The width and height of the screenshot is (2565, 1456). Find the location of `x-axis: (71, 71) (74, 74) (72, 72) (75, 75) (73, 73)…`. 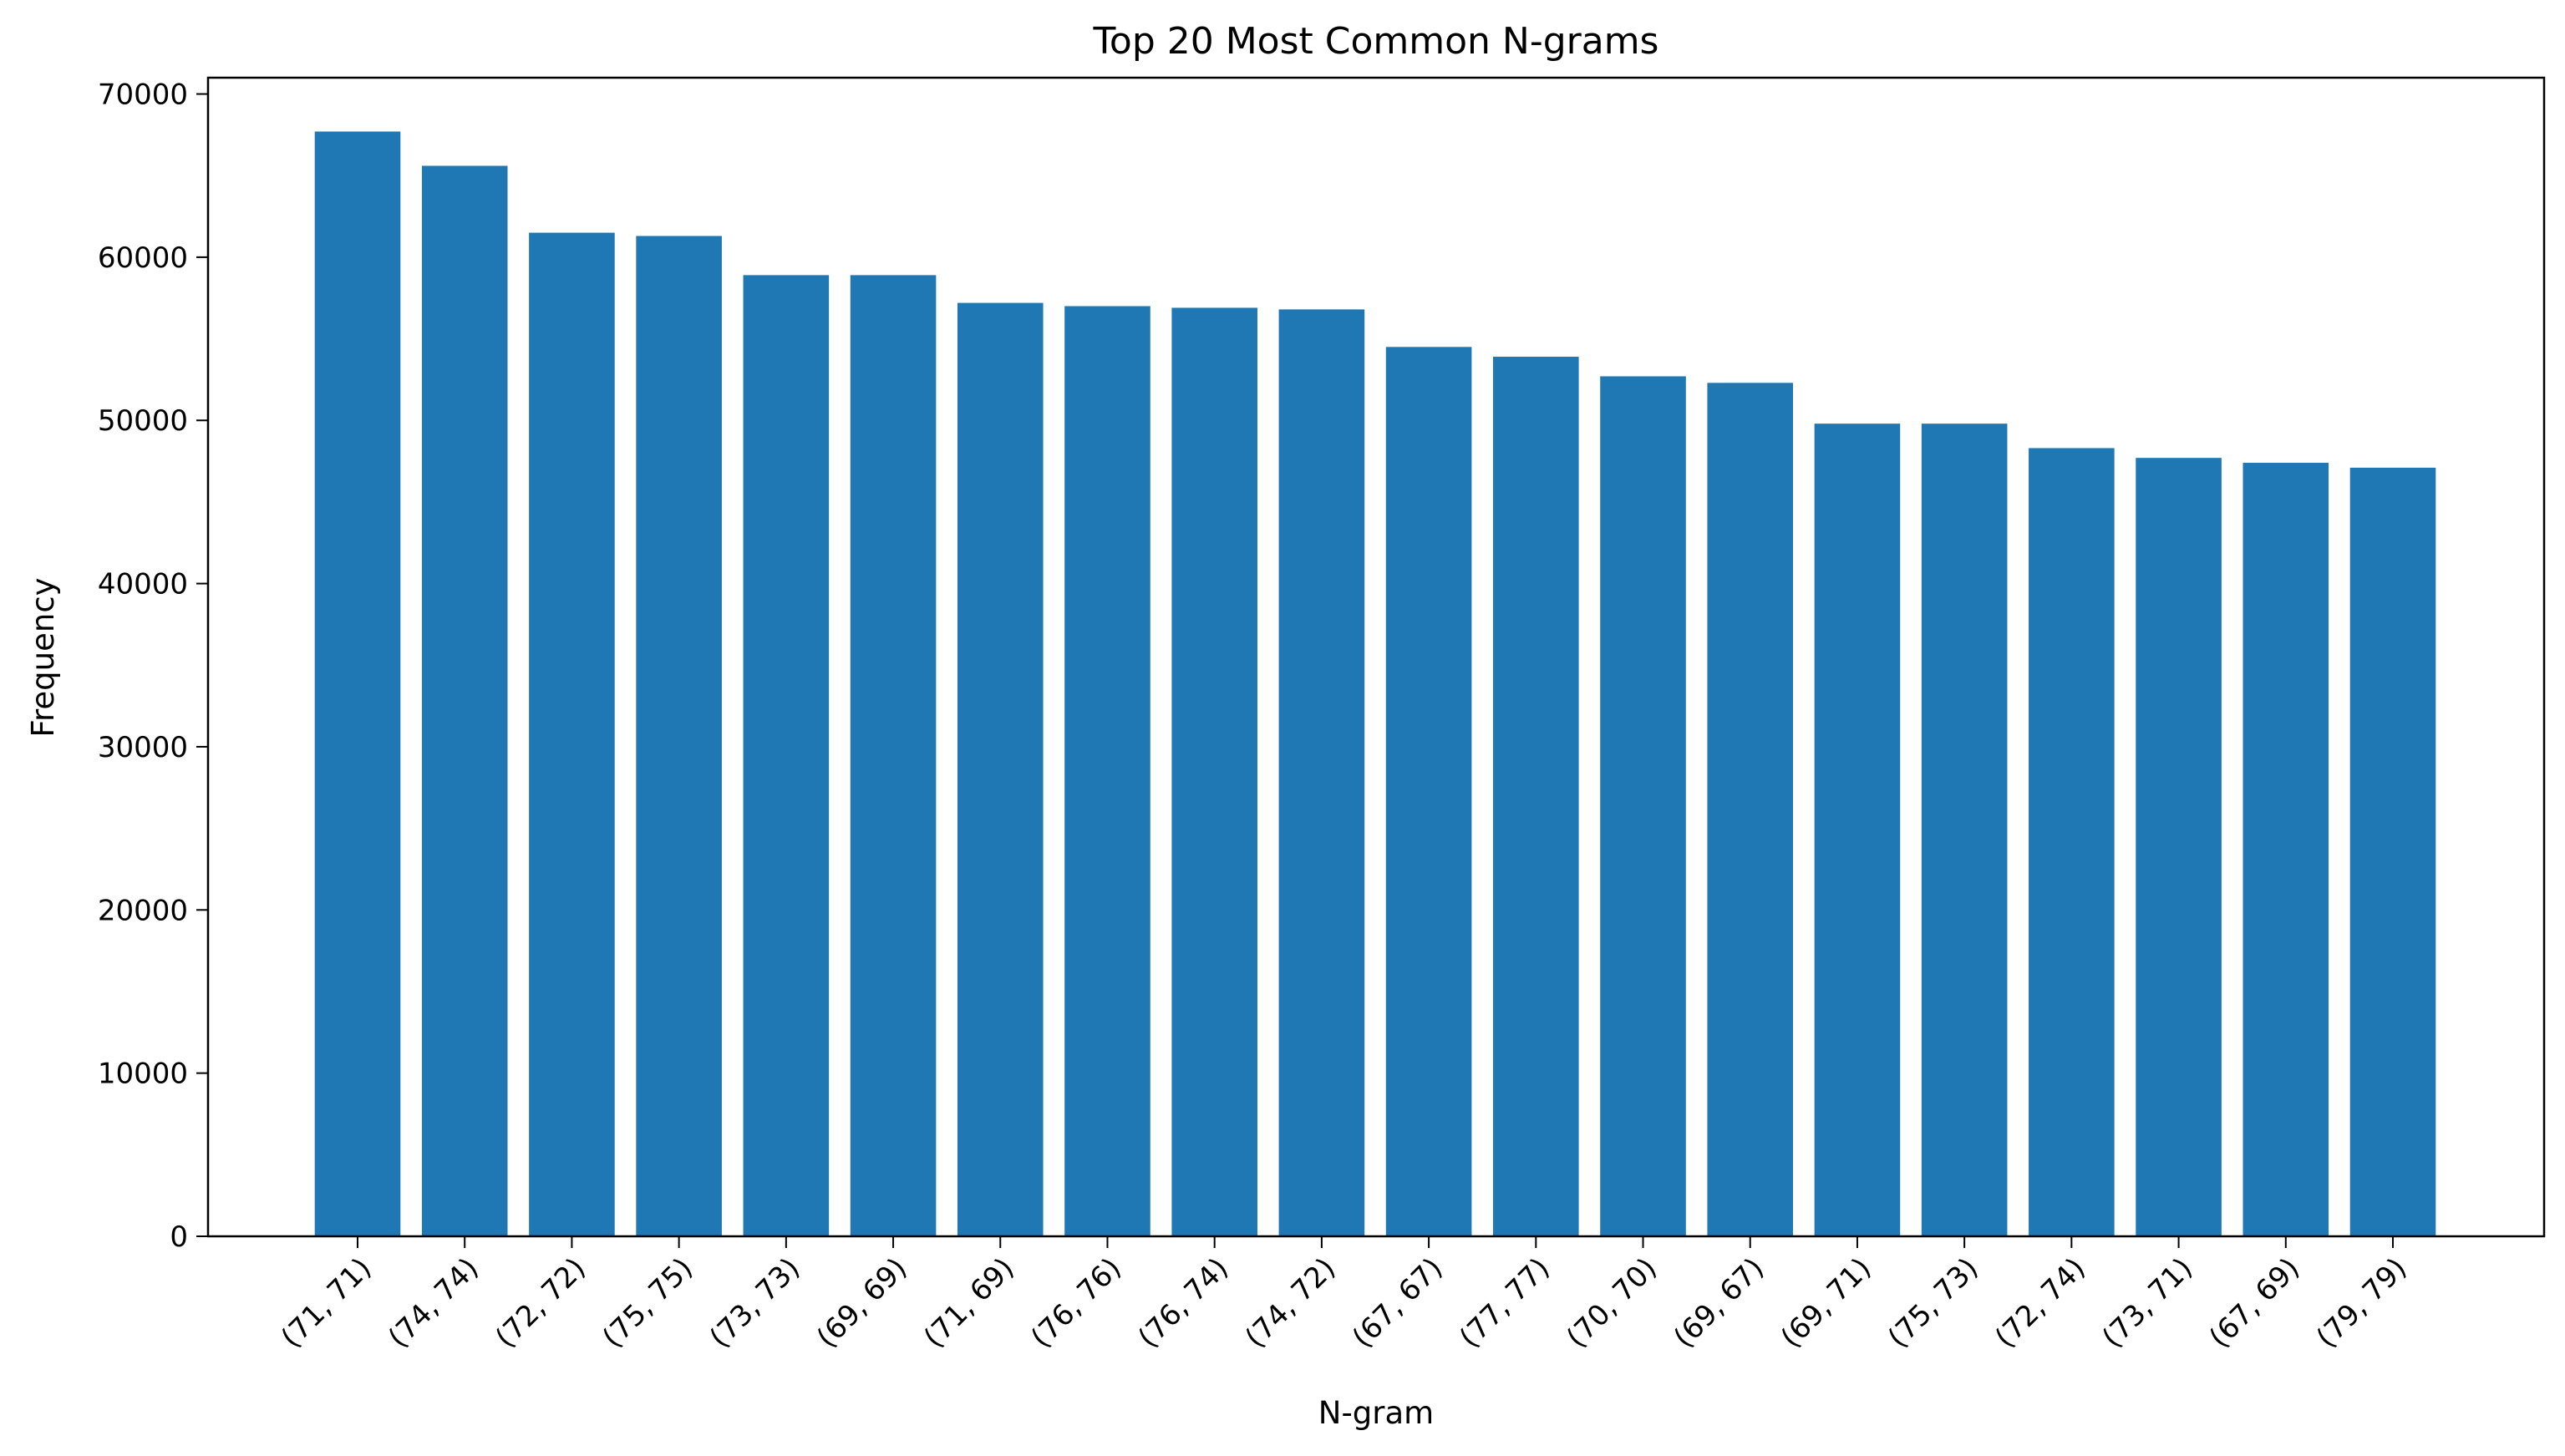

x-axis: (71, 71) (74, 74) (72, 72) (75, 75) (73, 73)… is located at coordinates (1344, 1295).